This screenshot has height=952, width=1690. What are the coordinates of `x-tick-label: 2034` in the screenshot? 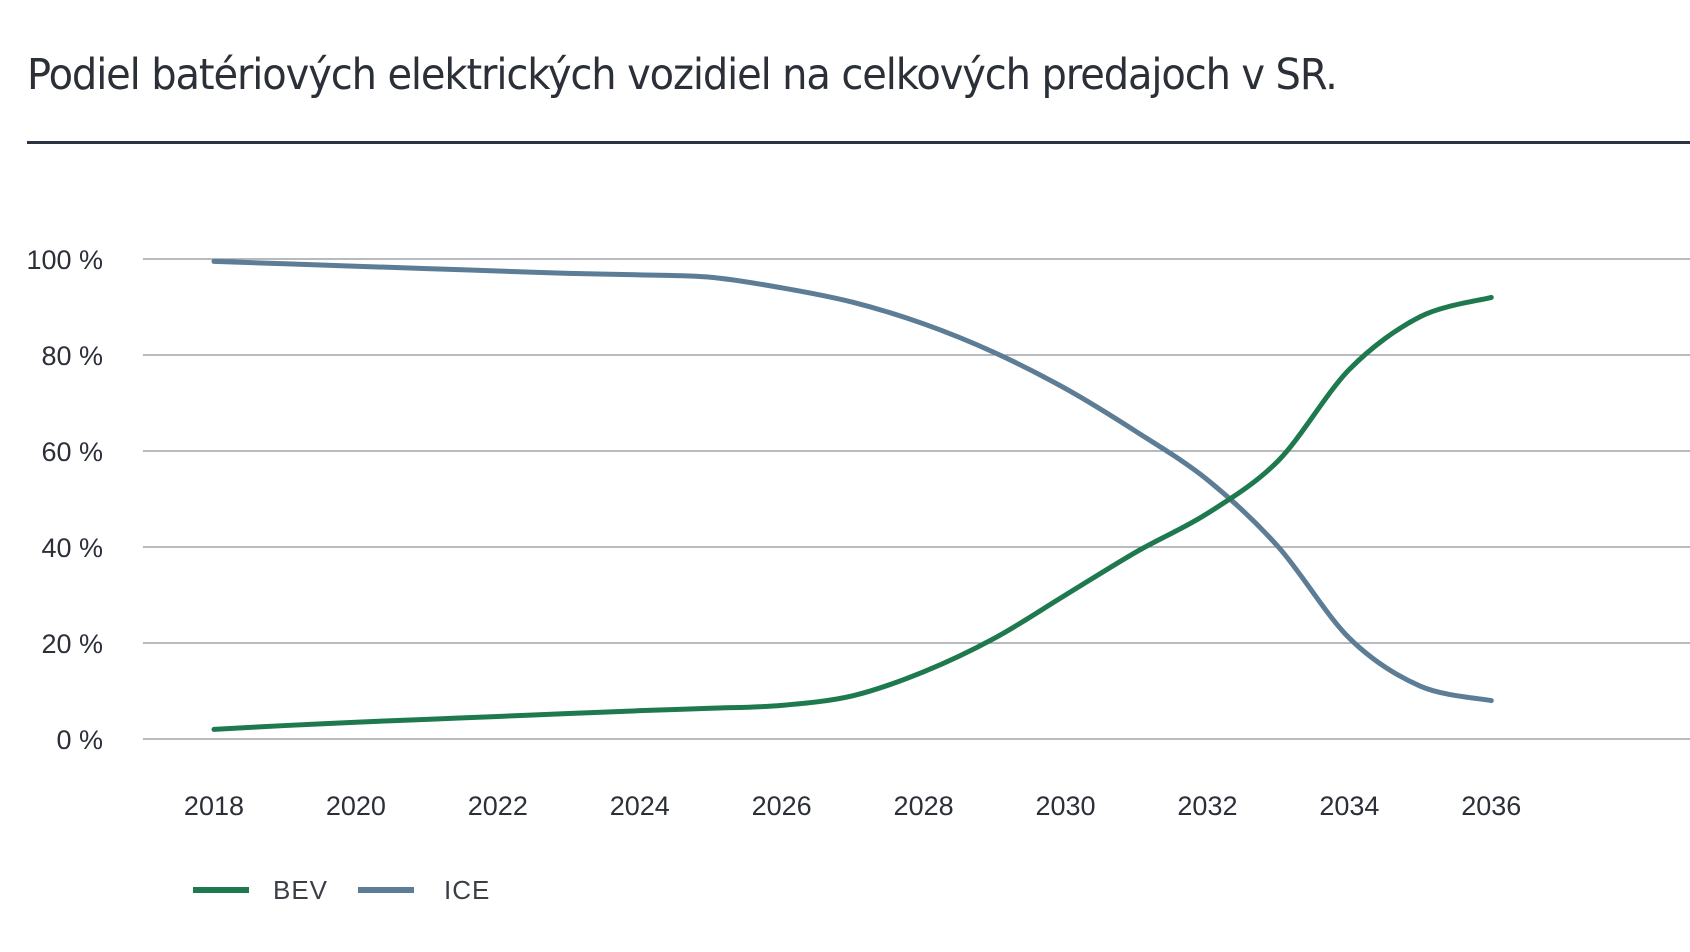 It's located at (1349, 806).